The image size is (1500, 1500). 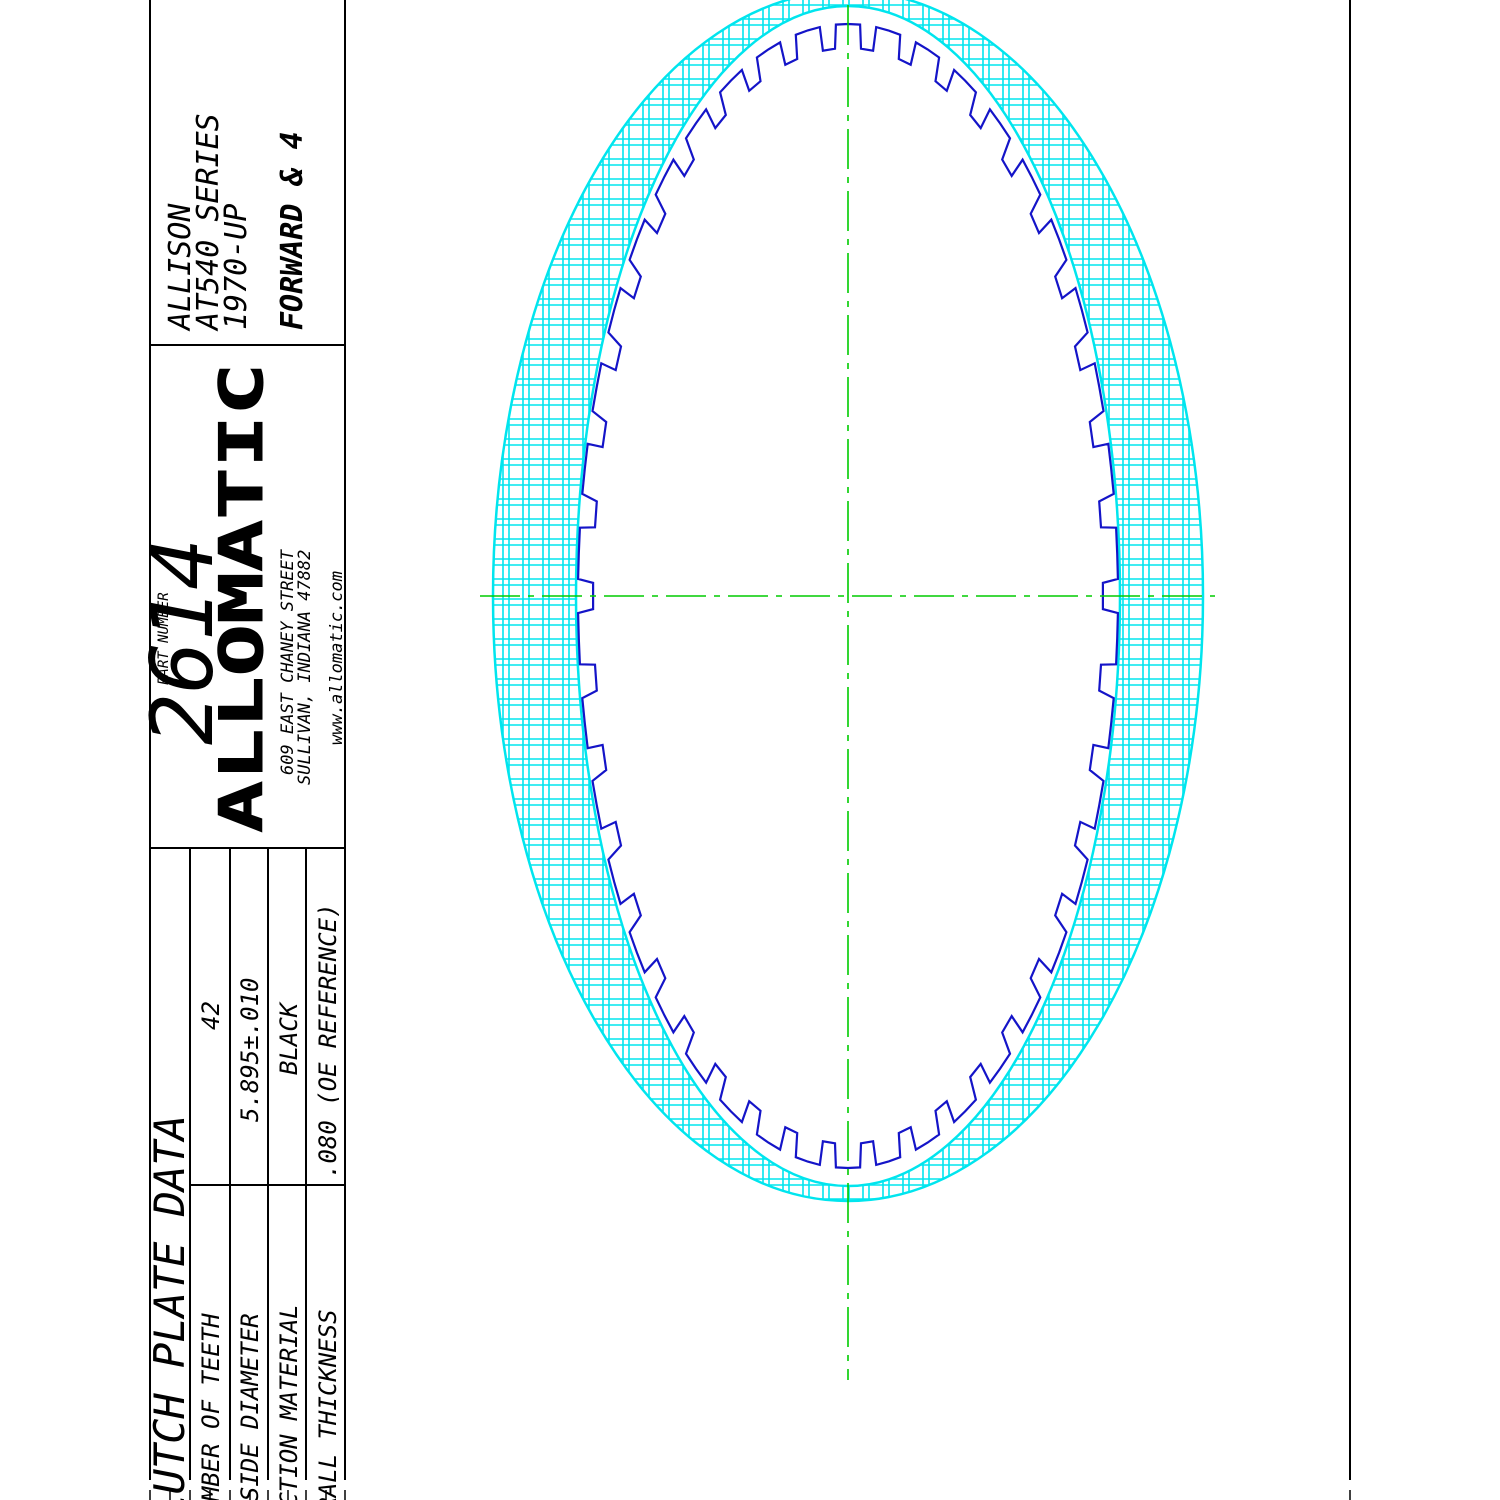 What do you see at coordinates (289, 1402) in the screenshot?
I see `friction-material-label: FRICTION MATERIAL` at bounding box center [289, 1402].